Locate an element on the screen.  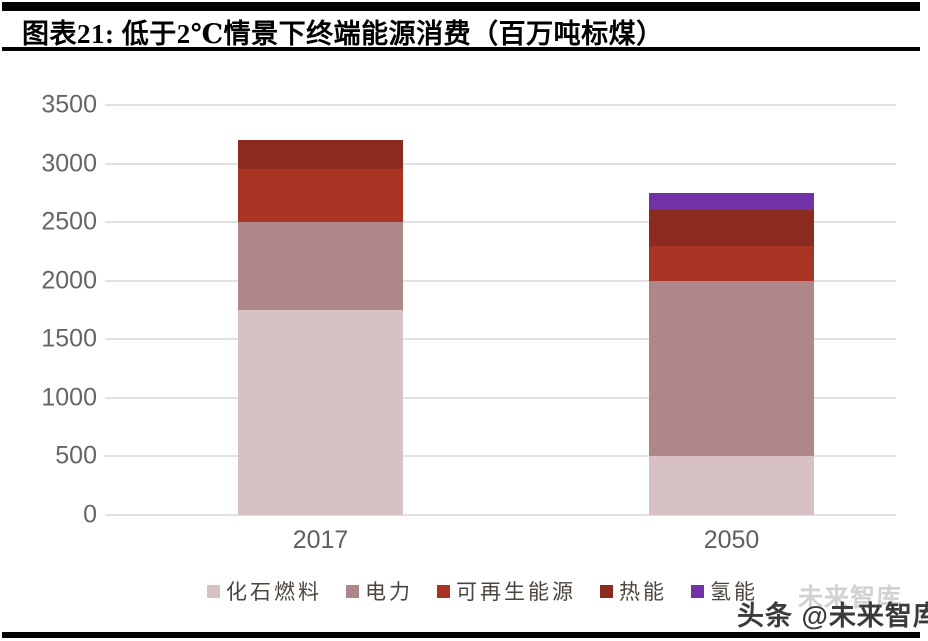
bar-segment-2017-可再生能源 is located at coordinates (320, 196).